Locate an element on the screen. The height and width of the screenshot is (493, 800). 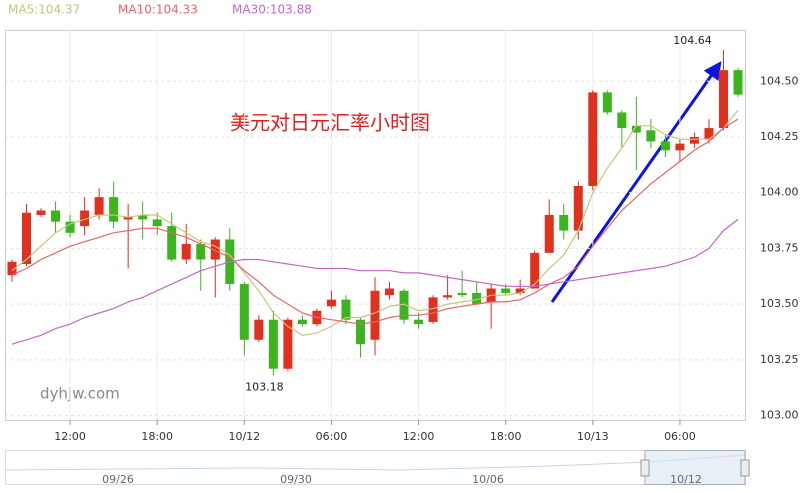
y-tick-label: 104.00 is located at coordinates (779, 192).